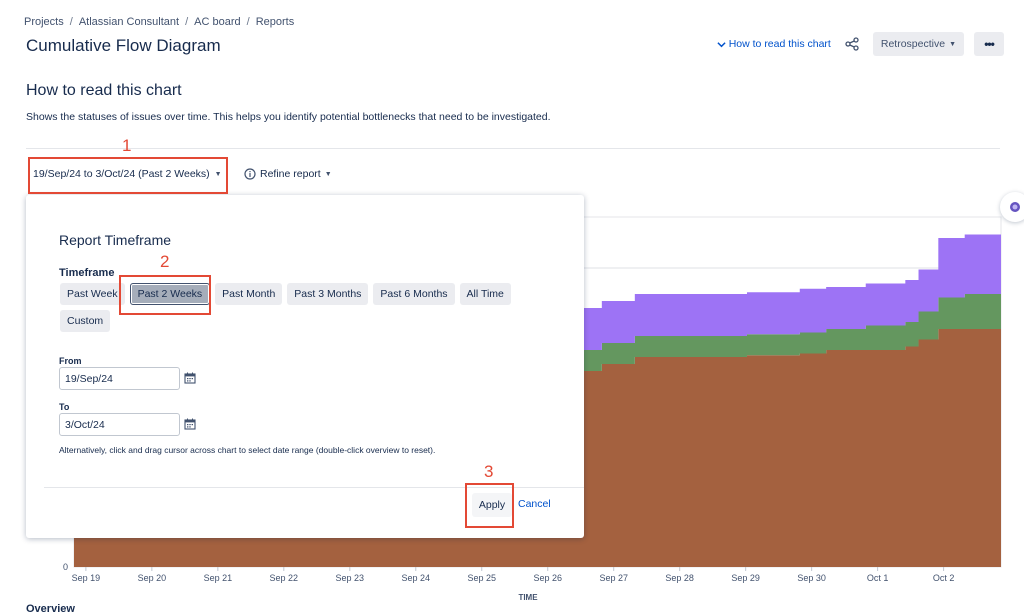 The image size is (1024, 612). I want to click on cancel-button: Cancel, so click(534, 504).